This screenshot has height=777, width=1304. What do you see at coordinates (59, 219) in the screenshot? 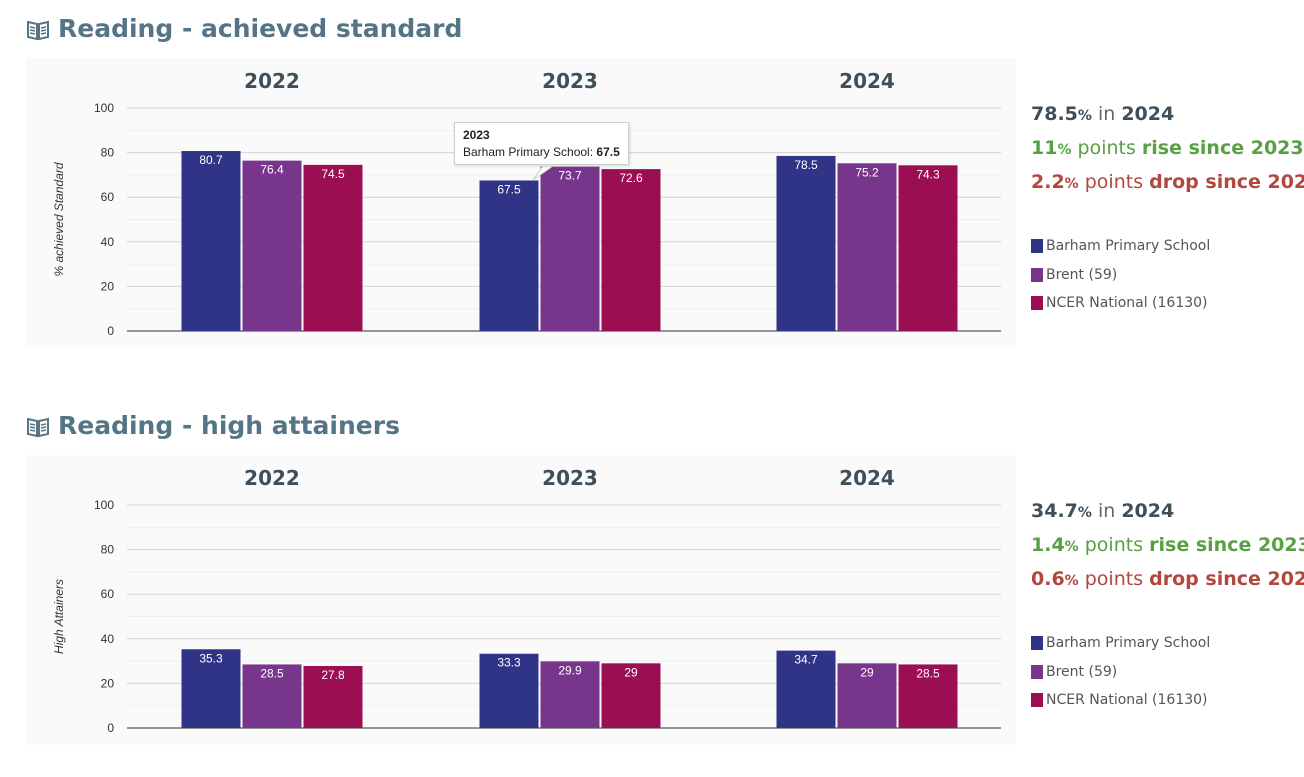
I see `y-axis-label: % achieved Standard` at bounding box center [59, 219].